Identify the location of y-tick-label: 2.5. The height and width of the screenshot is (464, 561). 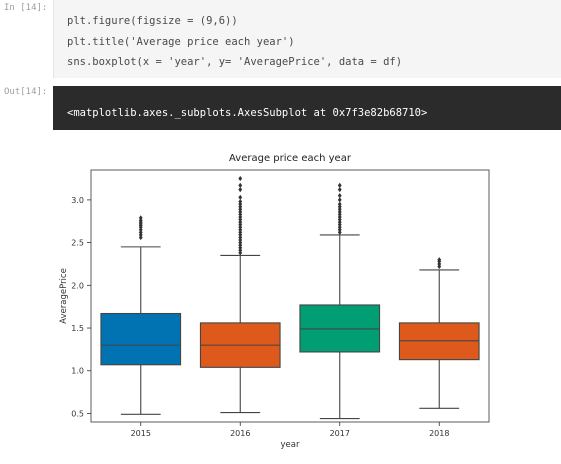
(77, 243).